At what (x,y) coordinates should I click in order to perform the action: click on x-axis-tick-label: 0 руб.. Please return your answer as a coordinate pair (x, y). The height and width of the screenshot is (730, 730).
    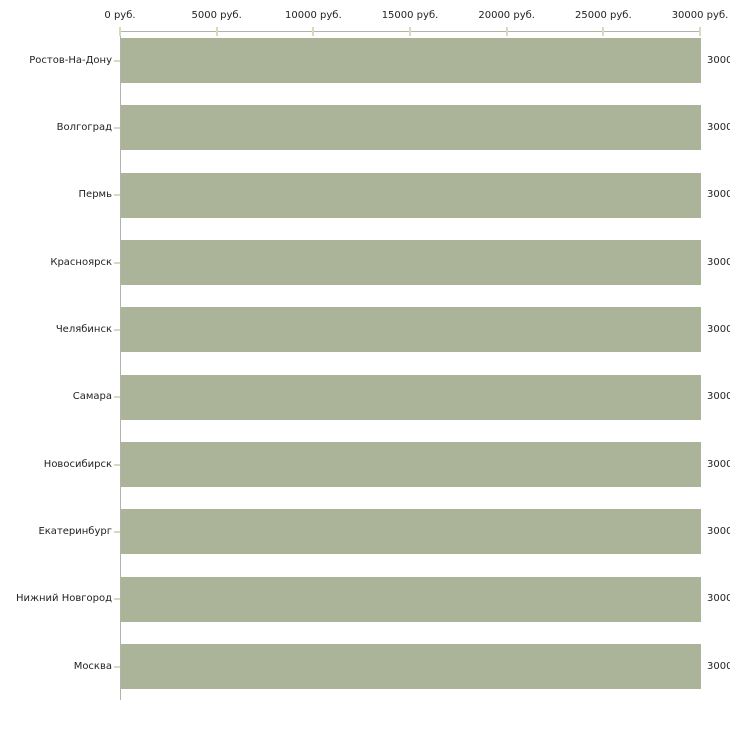
    Looking at the image, I should click on (120, 15).